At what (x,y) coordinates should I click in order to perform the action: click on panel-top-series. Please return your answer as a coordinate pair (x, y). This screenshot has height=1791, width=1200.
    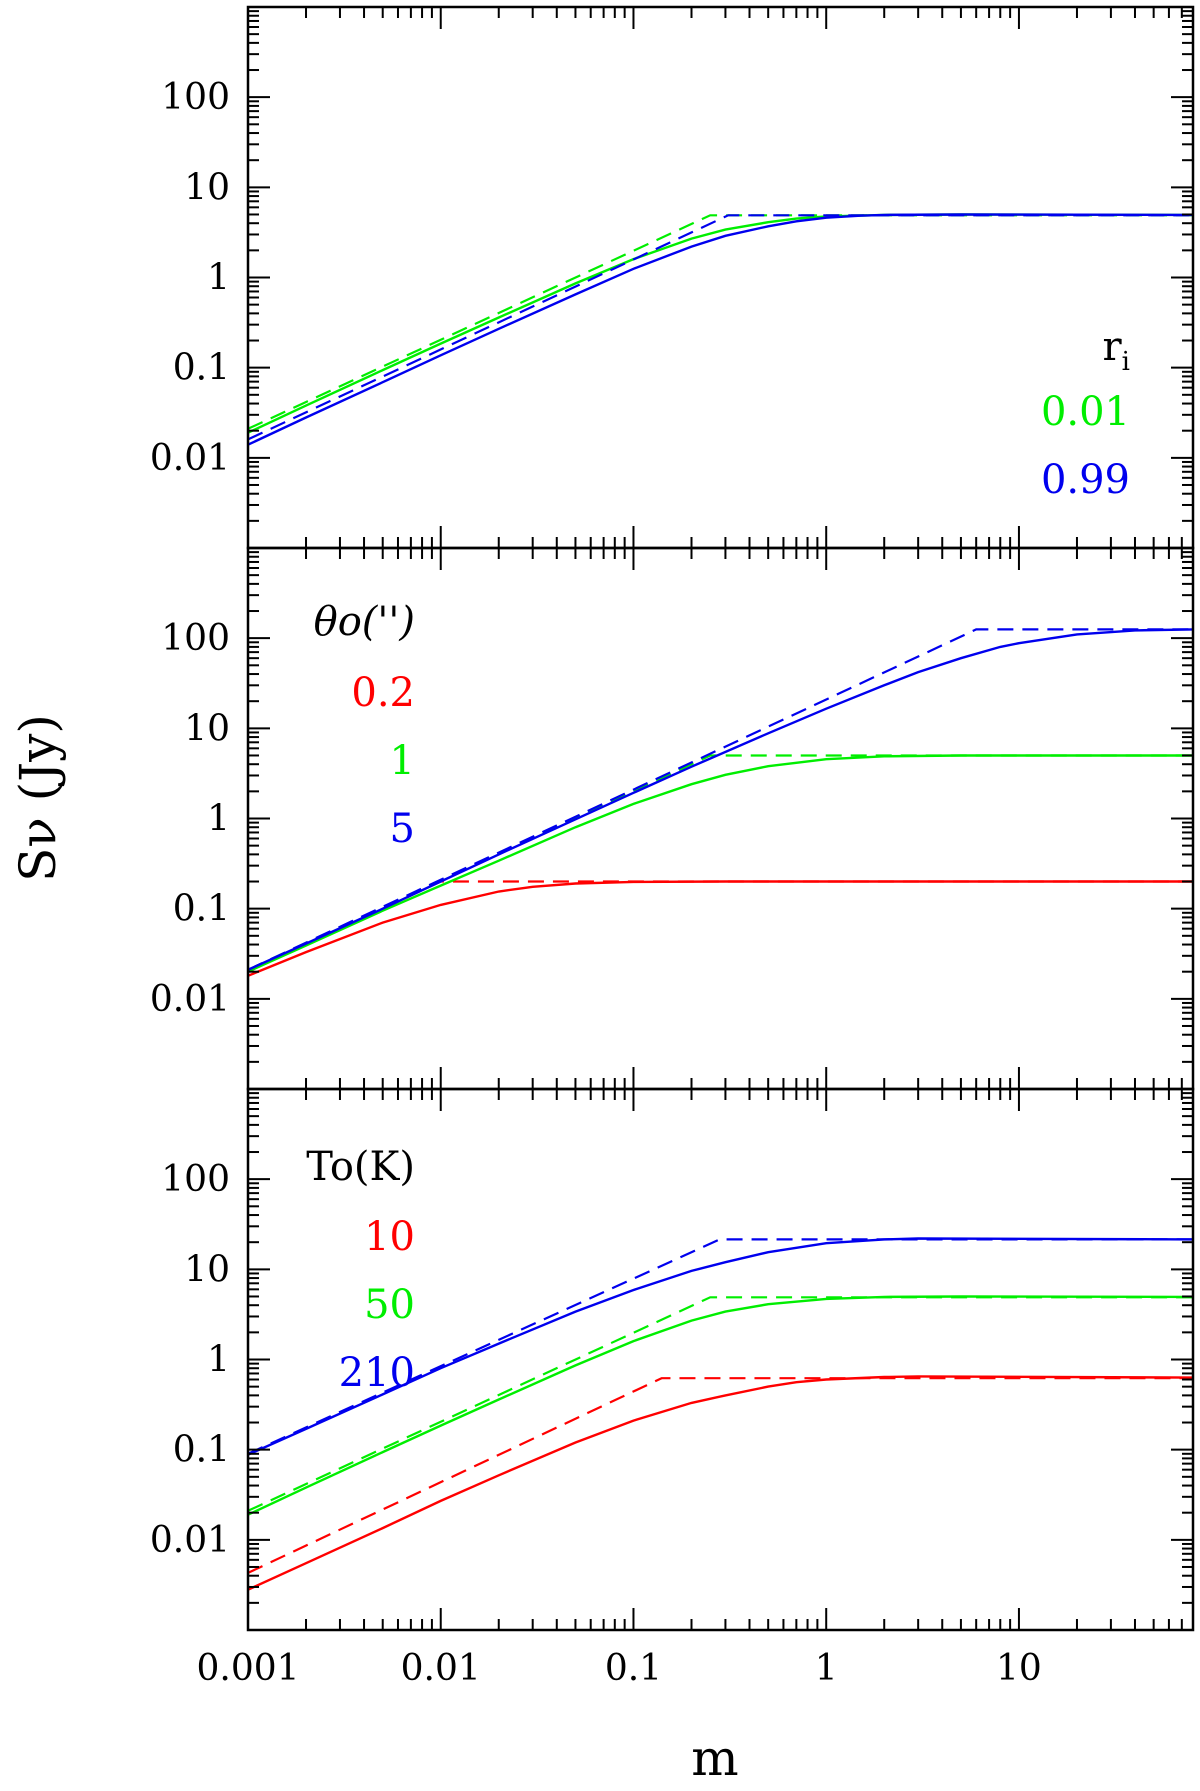
    Looking at the image, I should click on (720, 329).